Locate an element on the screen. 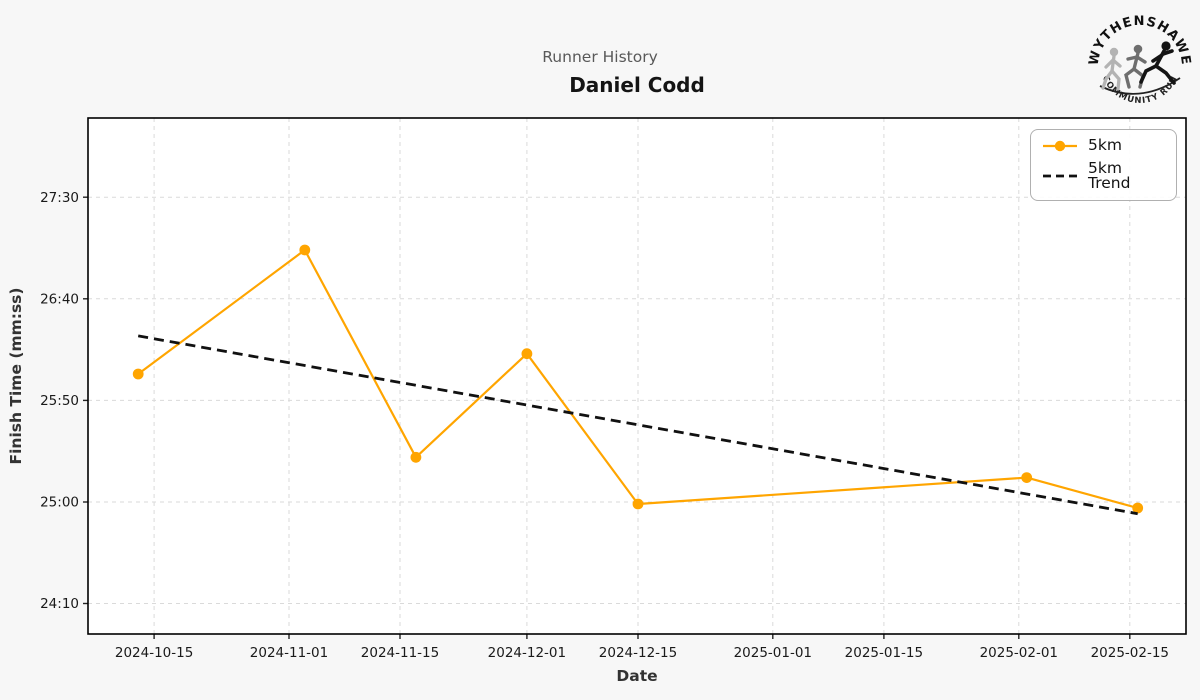 This screenshot has height=700, width=1200. y-tick-label: 26:40 is located at coordinates (59, 300).